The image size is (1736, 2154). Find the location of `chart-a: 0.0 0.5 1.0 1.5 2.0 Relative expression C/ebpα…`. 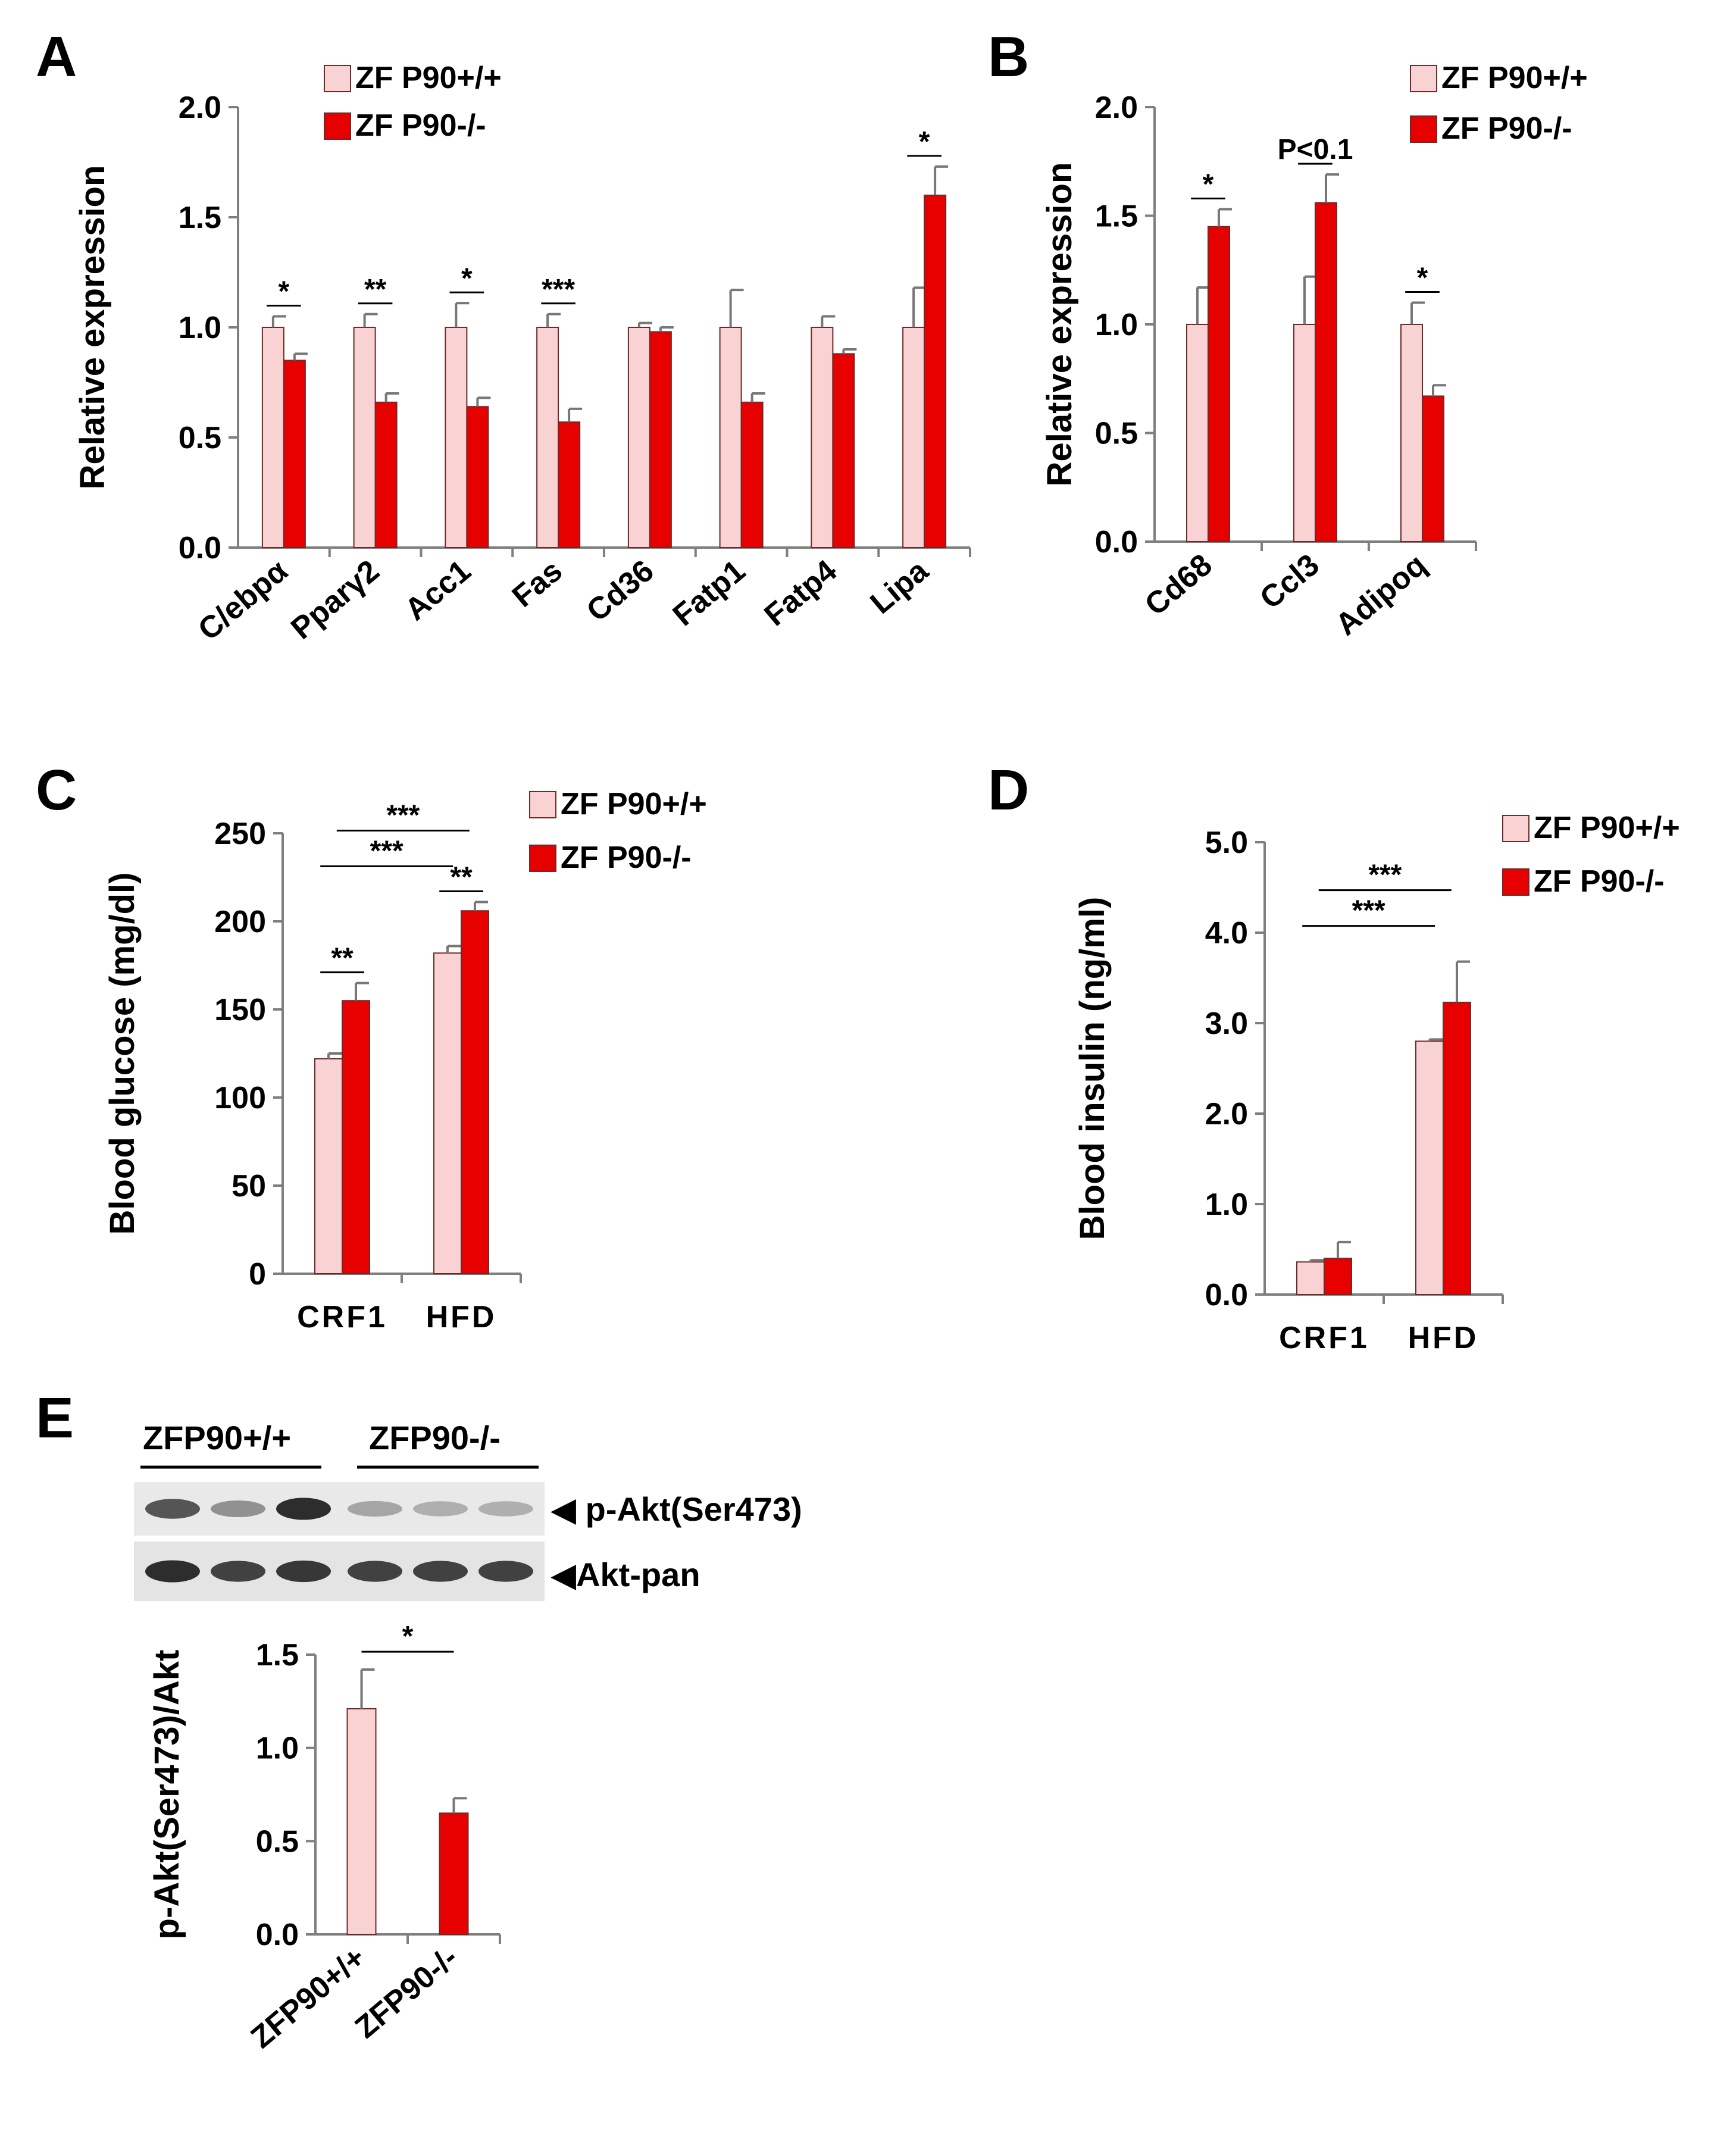

chart-a: 0.0 0.5 1.0 1.5 2.0 Relative expression C/ebpα… is located at coordinates (522, 355).